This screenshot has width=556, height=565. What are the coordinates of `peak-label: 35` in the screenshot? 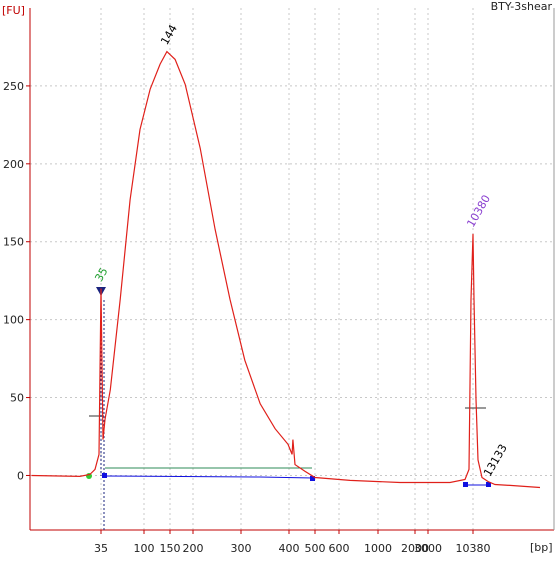 It's located at (101, 274).